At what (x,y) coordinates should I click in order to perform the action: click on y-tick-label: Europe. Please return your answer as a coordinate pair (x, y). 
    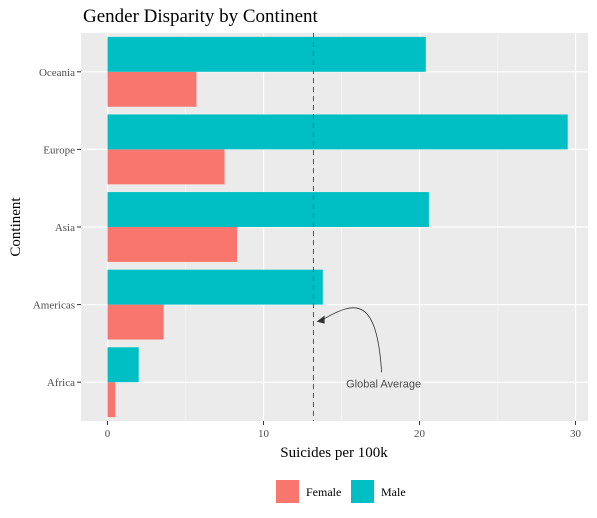
    Looking at the image, I should click on (59, 150).